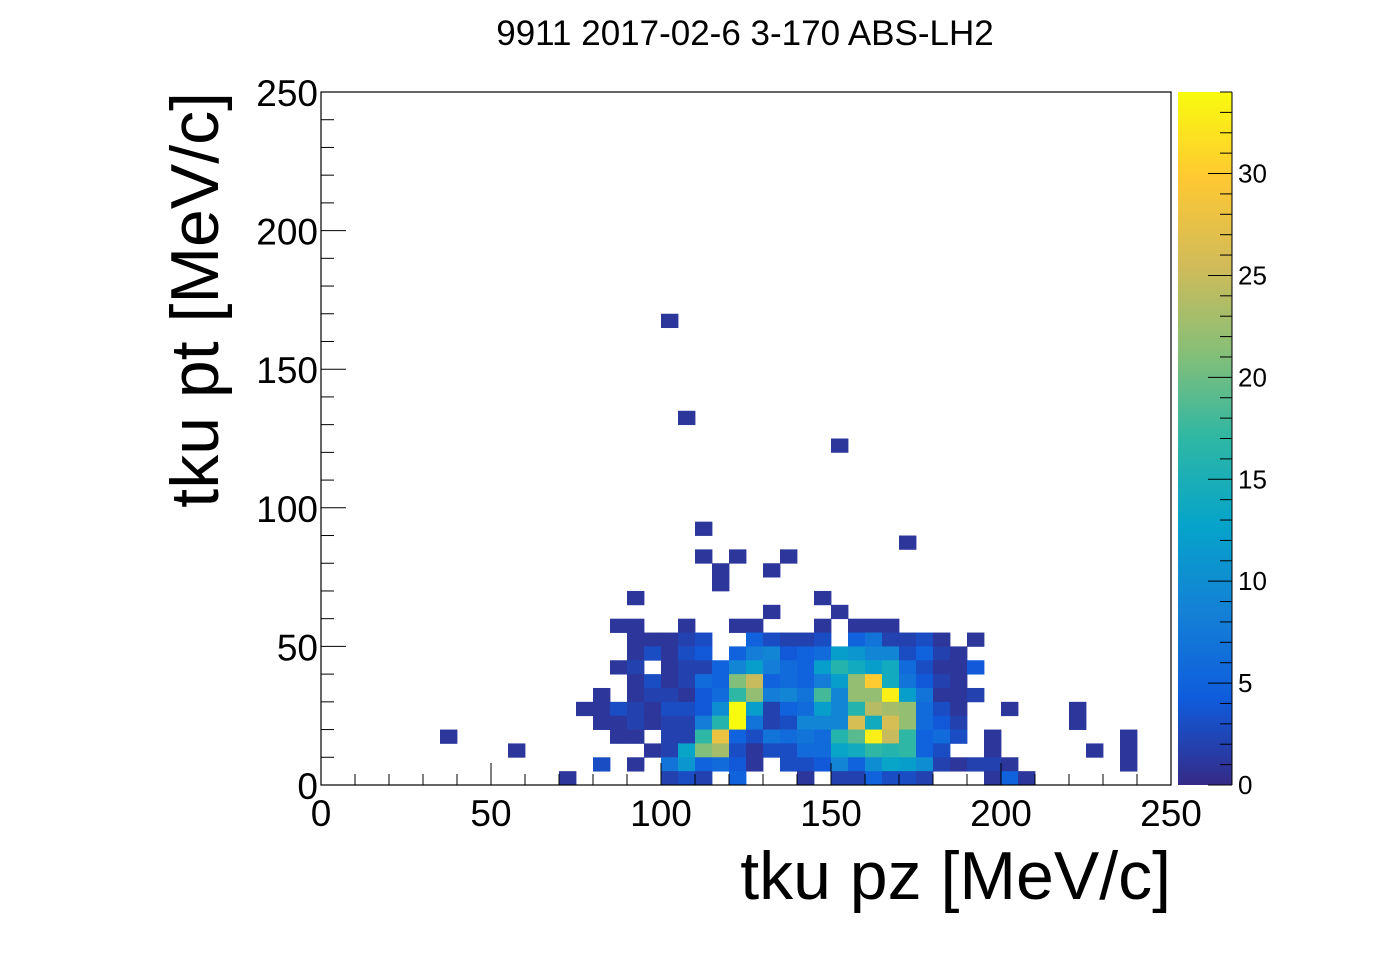 This screenshot has width=1396, height=977. What do you see at coordinates (1252, 377) in the screenshot?
I see `colorbar-tick-label: 20` at bounding box center [1252, 377].